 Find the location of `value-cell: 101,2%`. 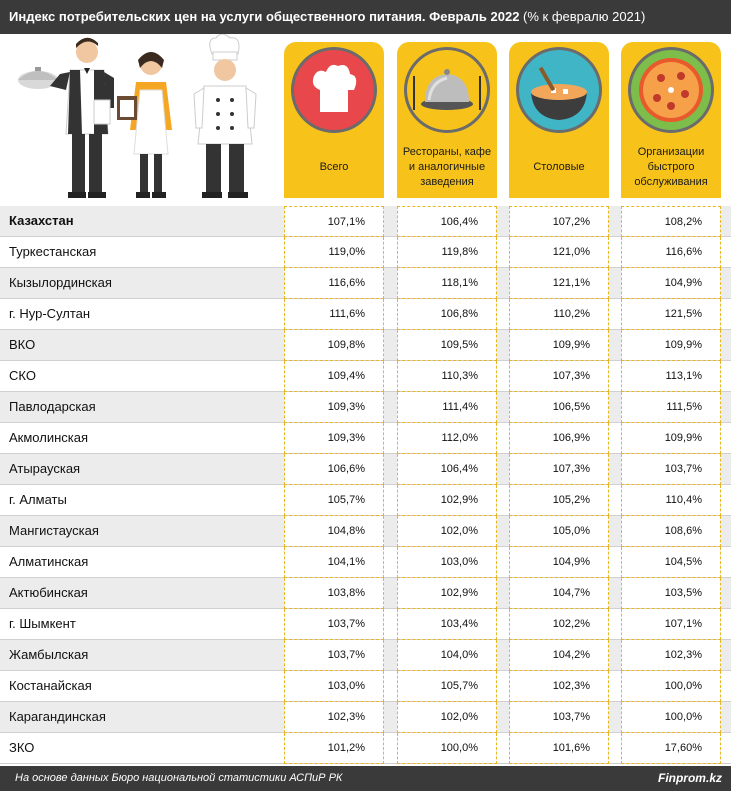

value-cell: 101,2% is located at coordinates (334, 748).